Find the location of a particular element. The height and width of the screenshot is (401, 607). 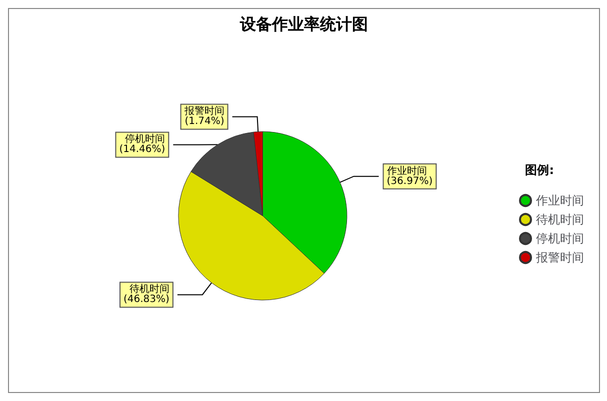

legend-label: 待机时间 is located at coordinates (560, 219).